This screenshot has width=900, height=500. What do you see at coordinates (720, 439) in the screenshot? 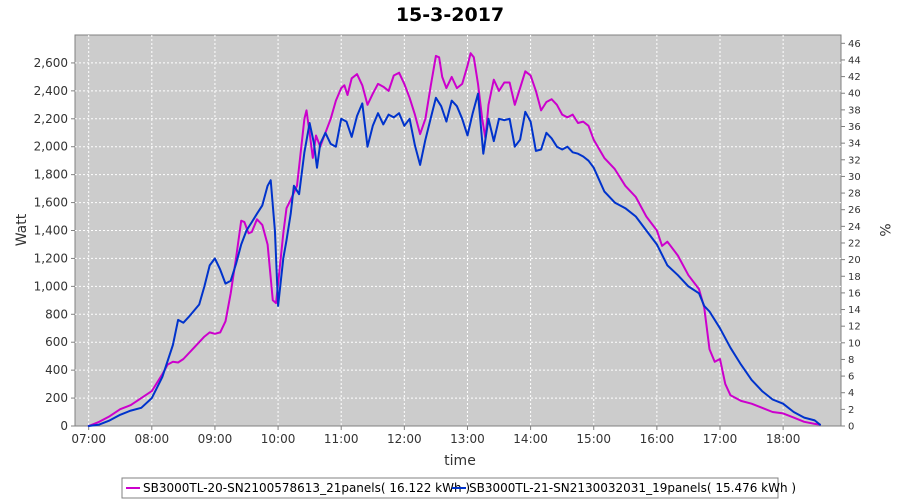
I see `x-tick-label: 17:00` at bounding box center [720, 439].